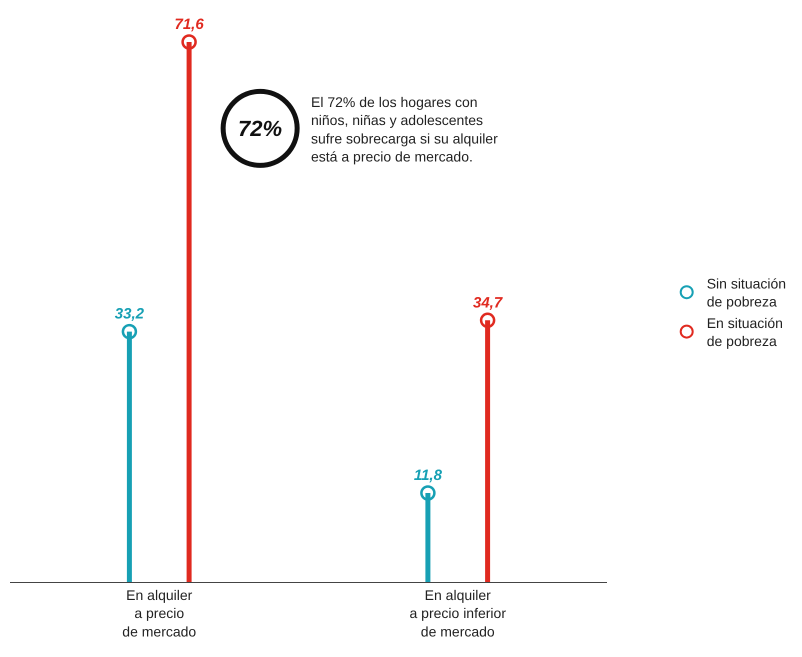 The image size is (802, 657). What do you see at coordinates (129, 314) in the screenshot?
I see `data-label: 33,2` at bounding box center [129, 314].